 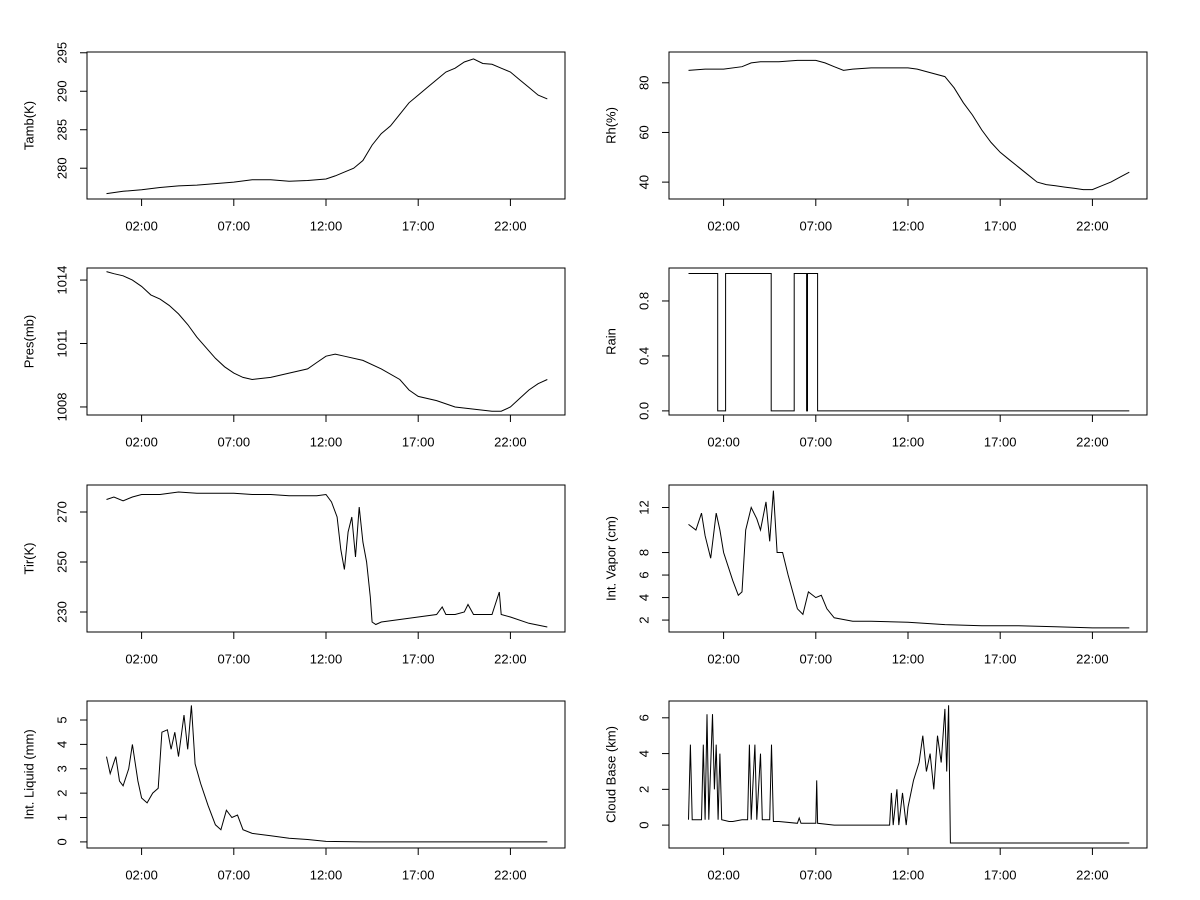 I want to click on y-tick-label: 80, so click(x=643, y=83).